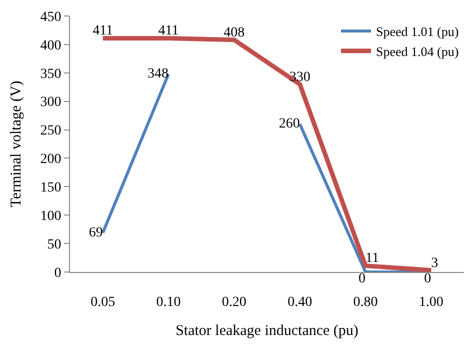 This screenshot has width=474, height=345. What do you see at coordinates (51, 188) in the screenshot?
I see `y-tick-label: 150` at bounding box center [51, 188].